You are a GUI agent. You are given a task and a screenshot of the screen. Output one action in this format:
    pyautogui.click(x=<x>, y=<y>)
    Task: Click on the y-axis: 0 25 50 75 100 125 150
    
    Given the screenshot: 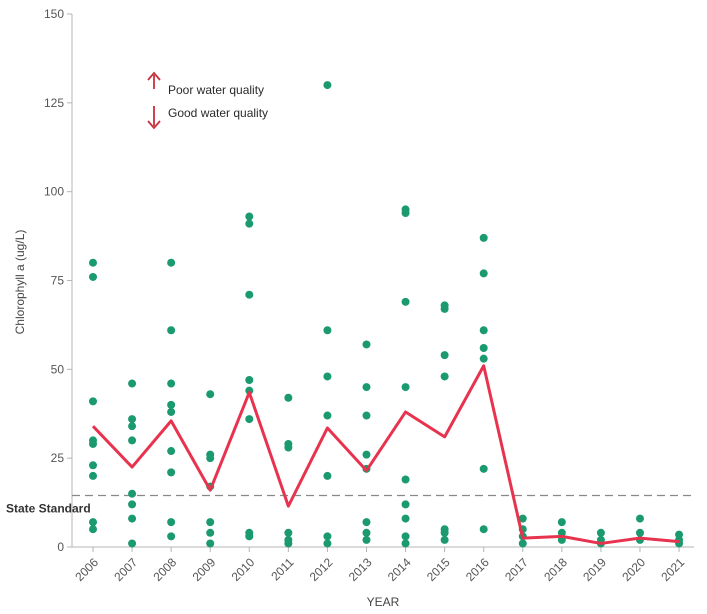 What is the action you would take?
    pyautogui.click(x=58, y=280)
    